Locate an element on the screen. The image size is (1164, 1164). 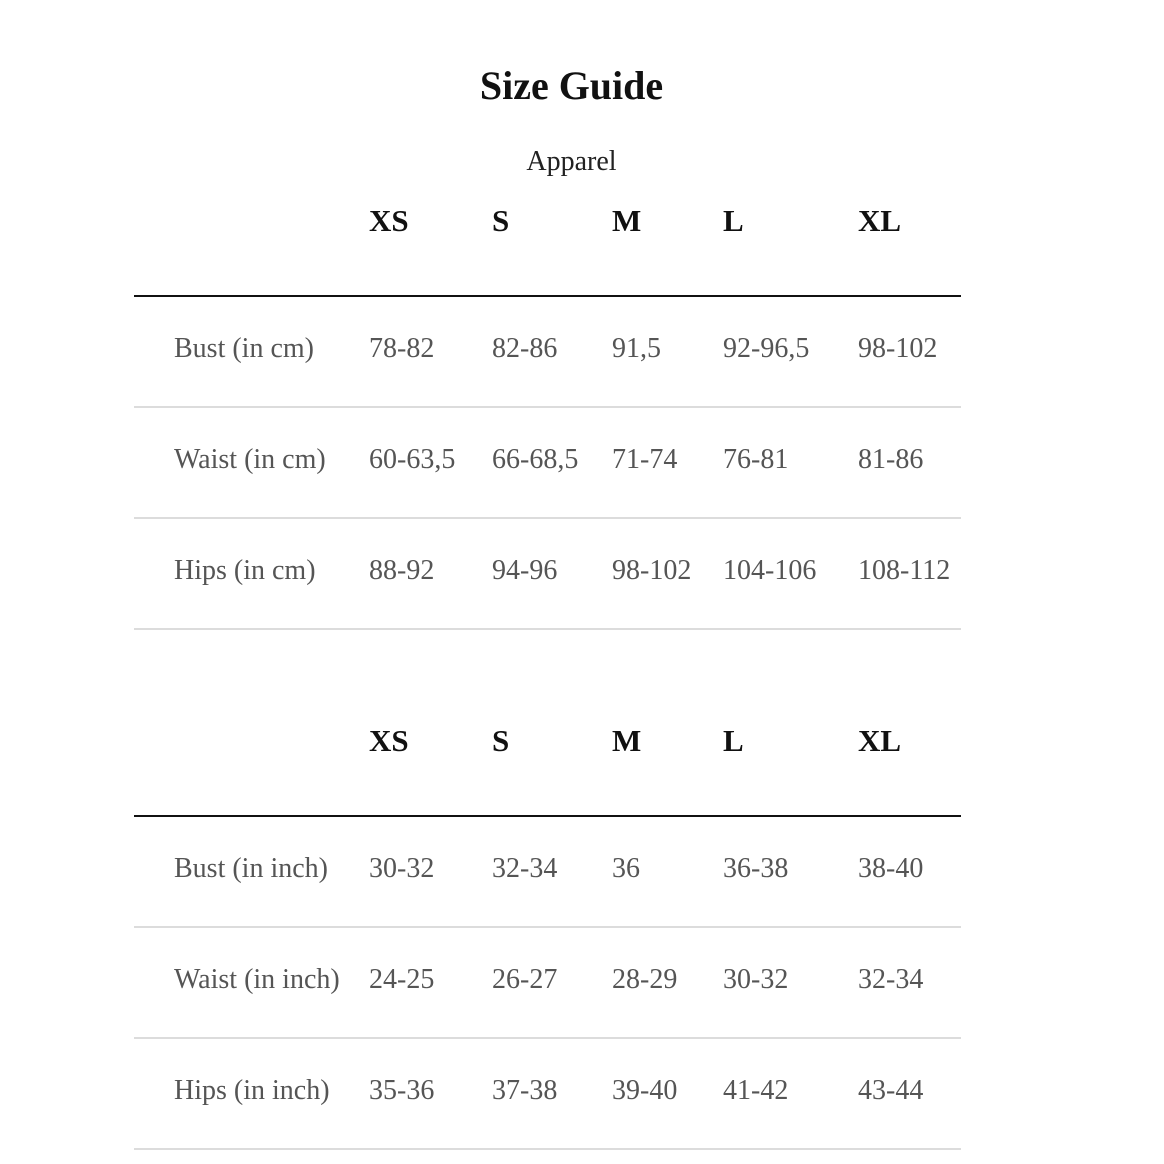
measurement-cell: 76-81 is located at coordinates (756, 459).